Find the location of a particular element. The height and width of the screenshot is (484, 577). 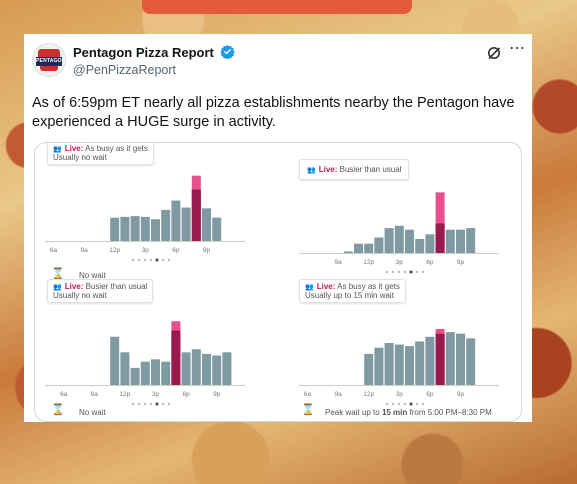

avatar-logo-top is located at coordinates (49, 53).